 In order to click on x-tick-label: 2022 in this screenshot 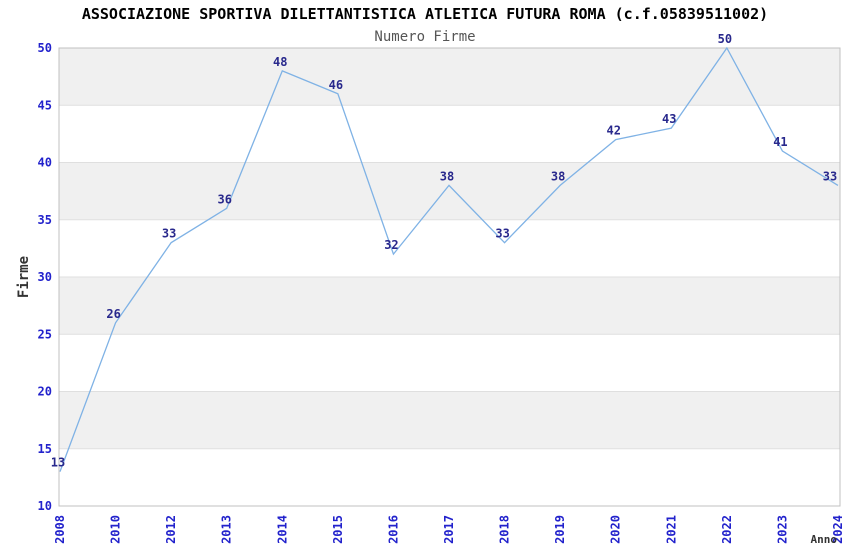, I will do `click(727, 529)`.